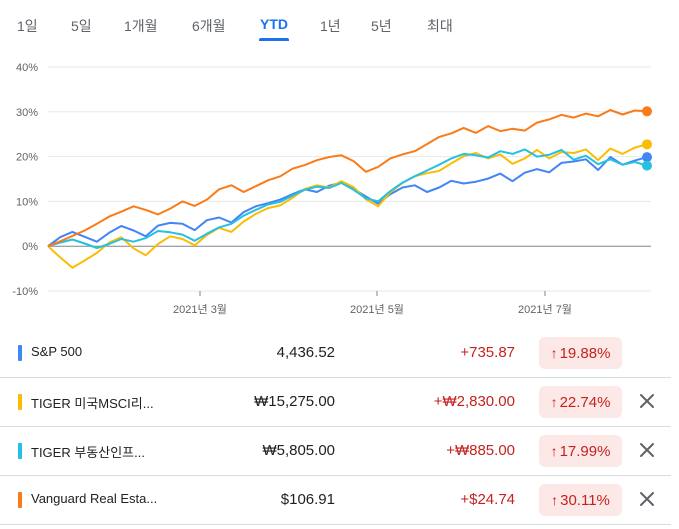  Describe the element at coordinates (335, 353) in the screenshot. I see `holding-row-sp500: S&P 500 4,436.52 +735.87 ↑ 19.88%` at that location.